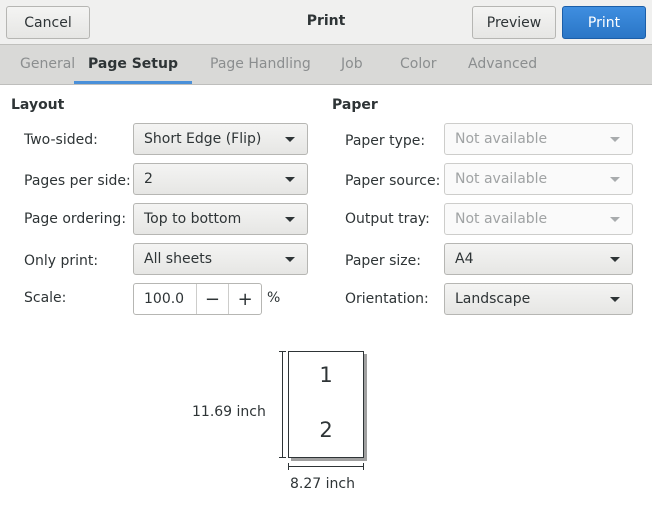 The image size is (652, 506). Describe the element at coordinates (282, 457) in the screenshot. I see `height-tick-bottom` at that location.